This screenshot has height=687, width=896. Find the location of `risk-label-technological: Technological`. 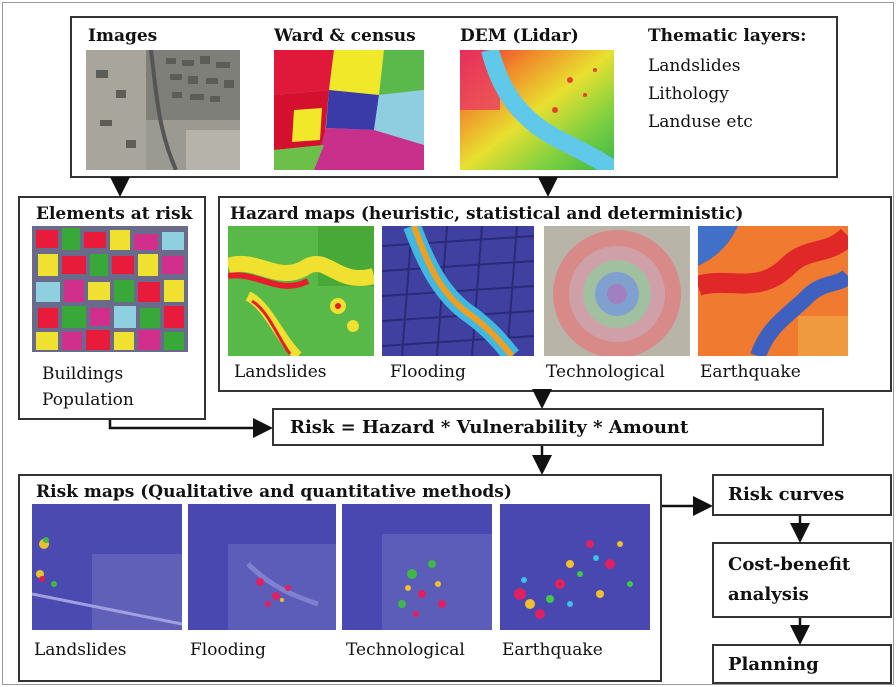

risk-label-technological: Technological is located at coordinates (405, 650).